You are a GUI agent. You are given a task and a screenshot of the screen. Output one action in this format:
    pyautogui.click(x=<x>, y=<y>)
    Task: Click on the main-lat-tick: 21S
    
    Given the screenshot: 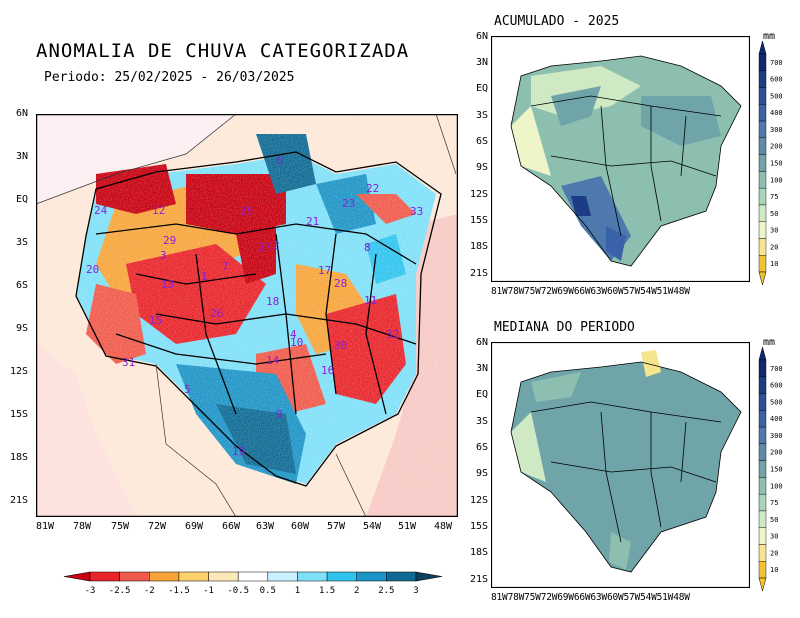 What is the action you would take?
    pyautogui.click(x=19, y=500)
    